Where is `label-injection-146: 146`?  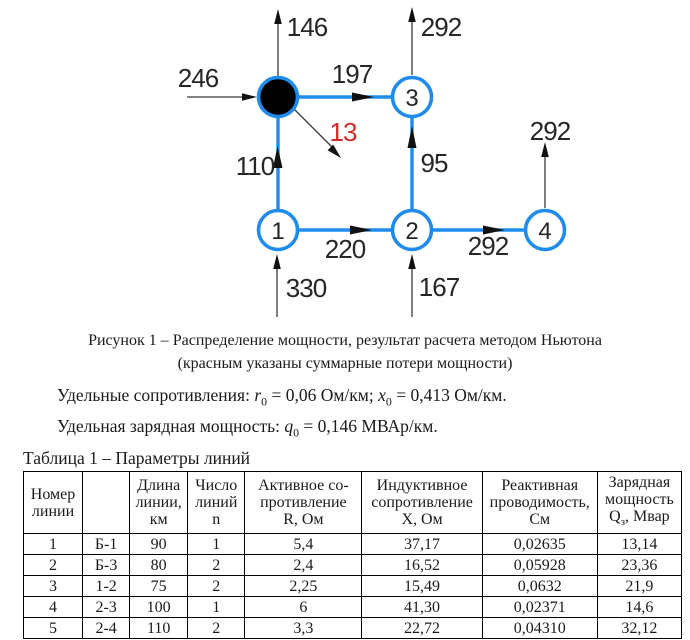 label-injection-146: 146 is located at coordinates (307, 27).